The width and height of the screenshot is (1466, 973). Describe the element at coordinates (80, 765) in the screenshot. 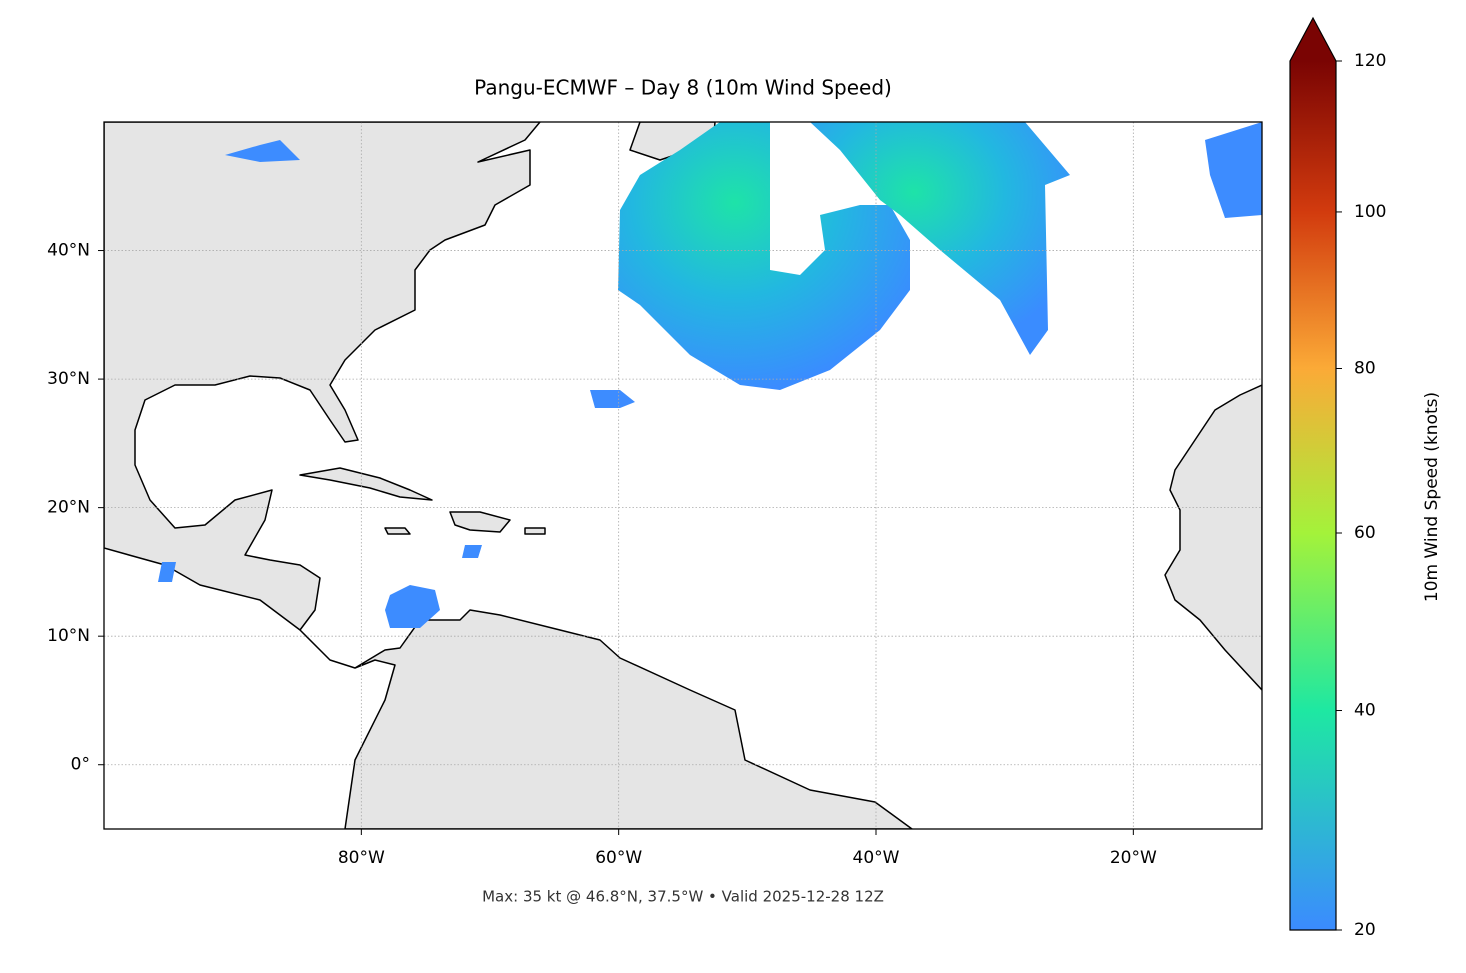

I see `y-tick-label: 0°` at that location.